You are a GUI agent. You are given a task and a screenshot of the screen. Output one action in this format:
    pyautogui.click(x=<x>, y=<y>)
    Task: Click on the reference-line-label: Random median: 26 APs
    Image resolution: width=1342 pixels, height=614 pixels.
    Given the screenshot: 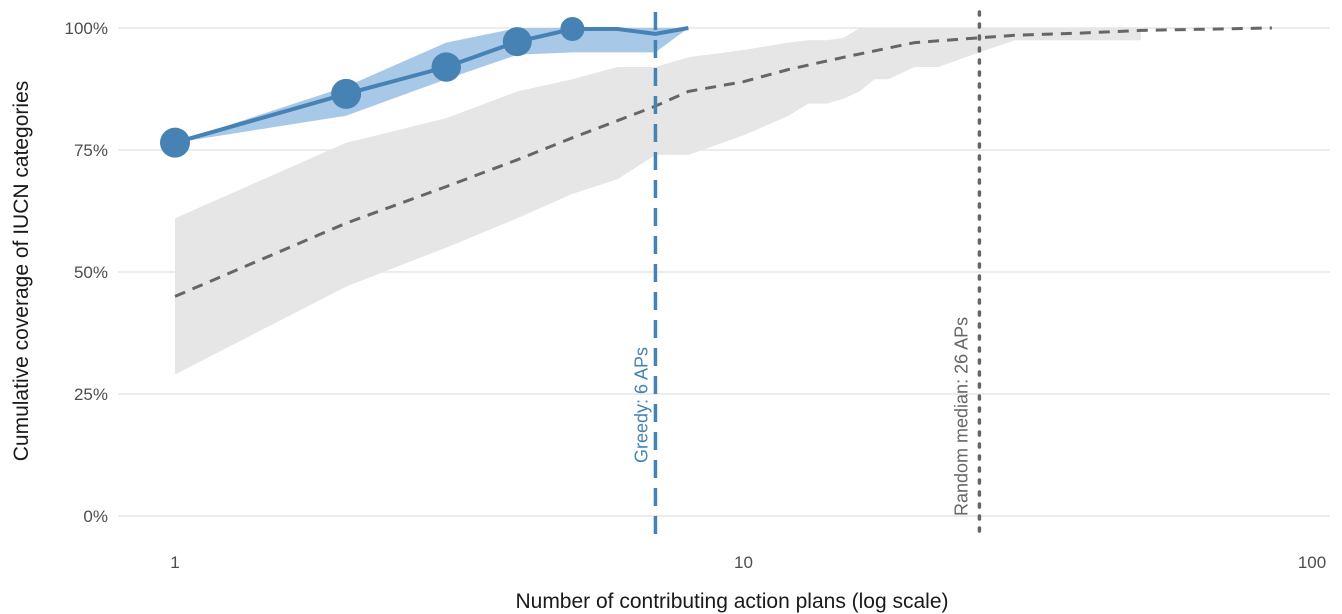 What is the action you would take?
    pyautogui.click(x=961, y=416)
    